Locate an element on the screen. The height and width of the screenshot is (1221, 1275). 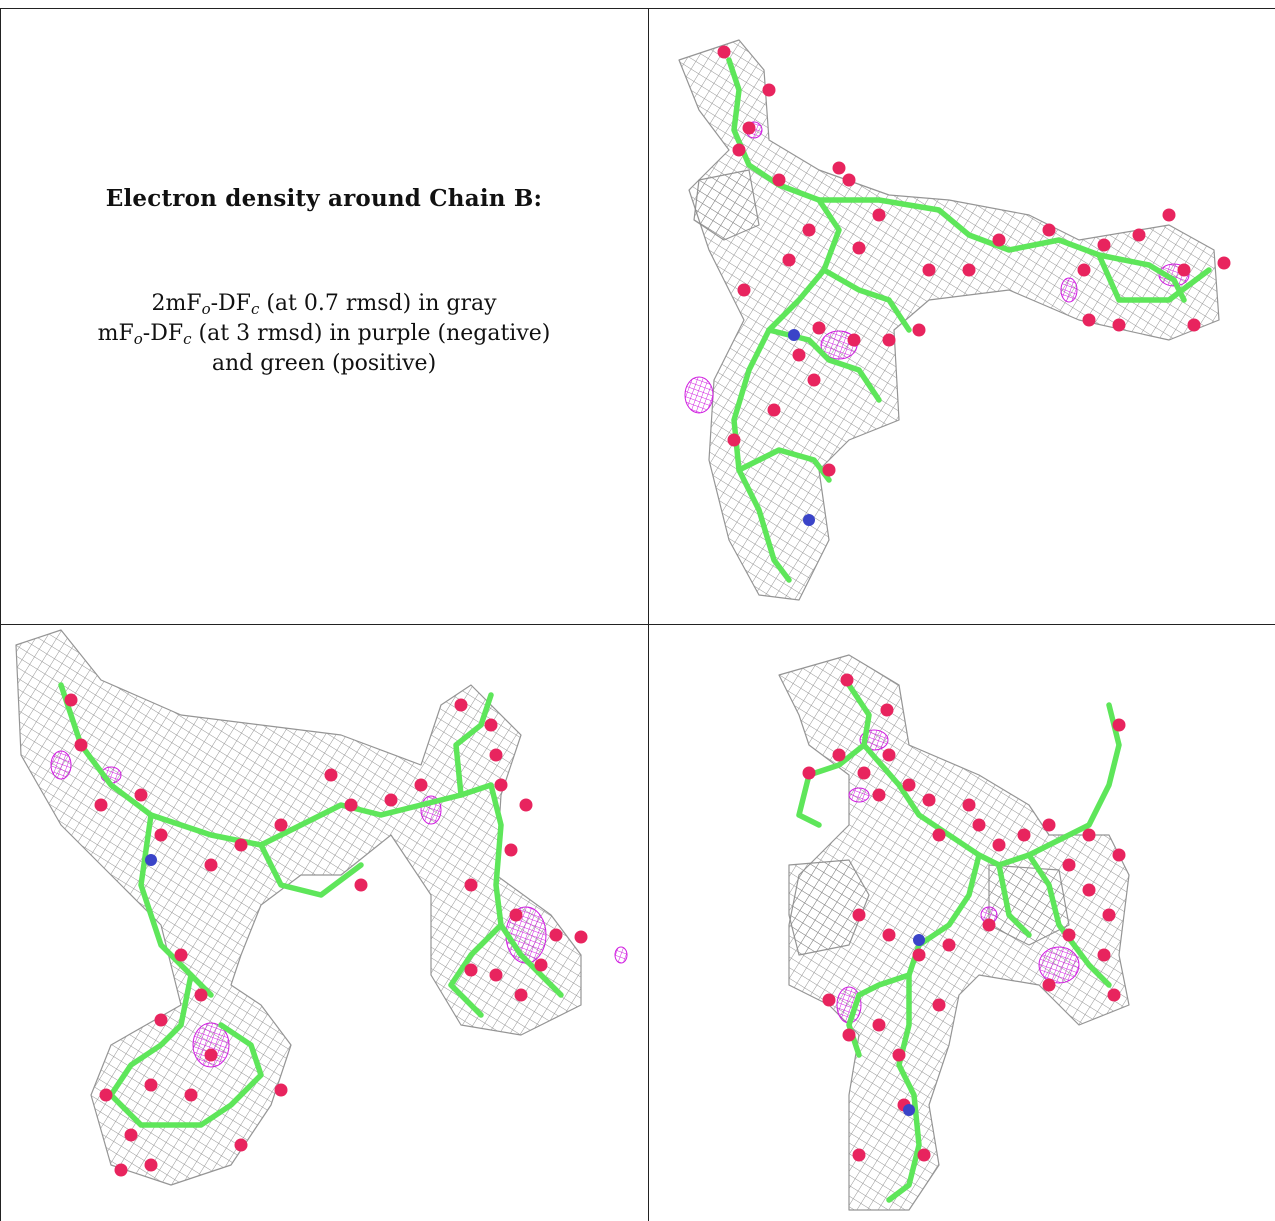
table-center-divider is located at coordinates (648, 614).